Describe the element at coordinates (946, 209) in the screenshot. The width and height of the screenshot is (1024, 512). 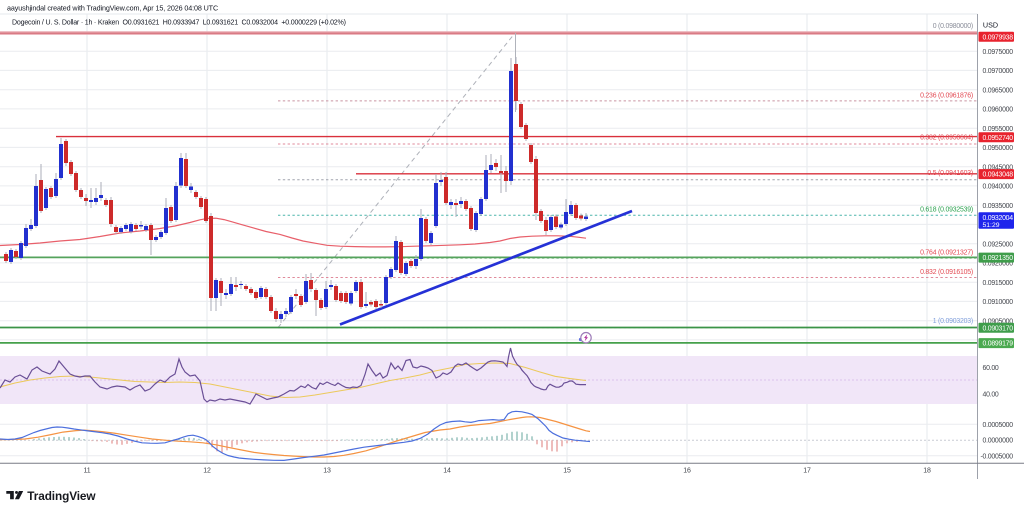
I see `svg-text: 0.618 (0.0932539)` at that location.